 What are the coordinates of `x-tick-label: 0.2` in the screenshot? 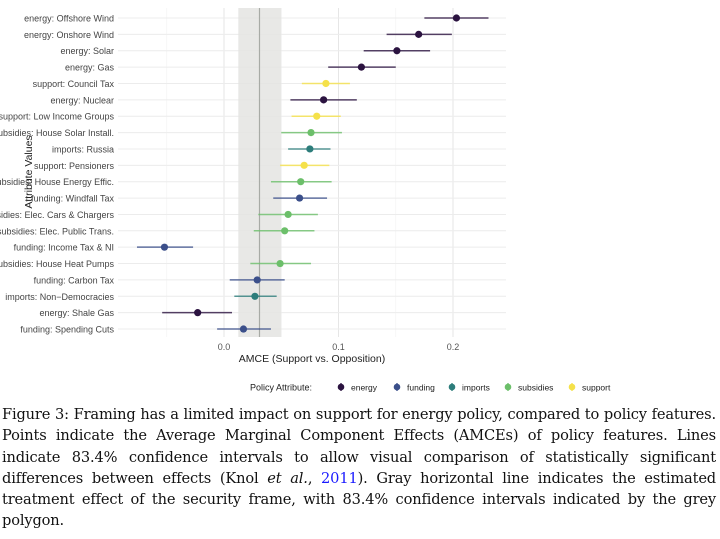 It's located at (453, 347).